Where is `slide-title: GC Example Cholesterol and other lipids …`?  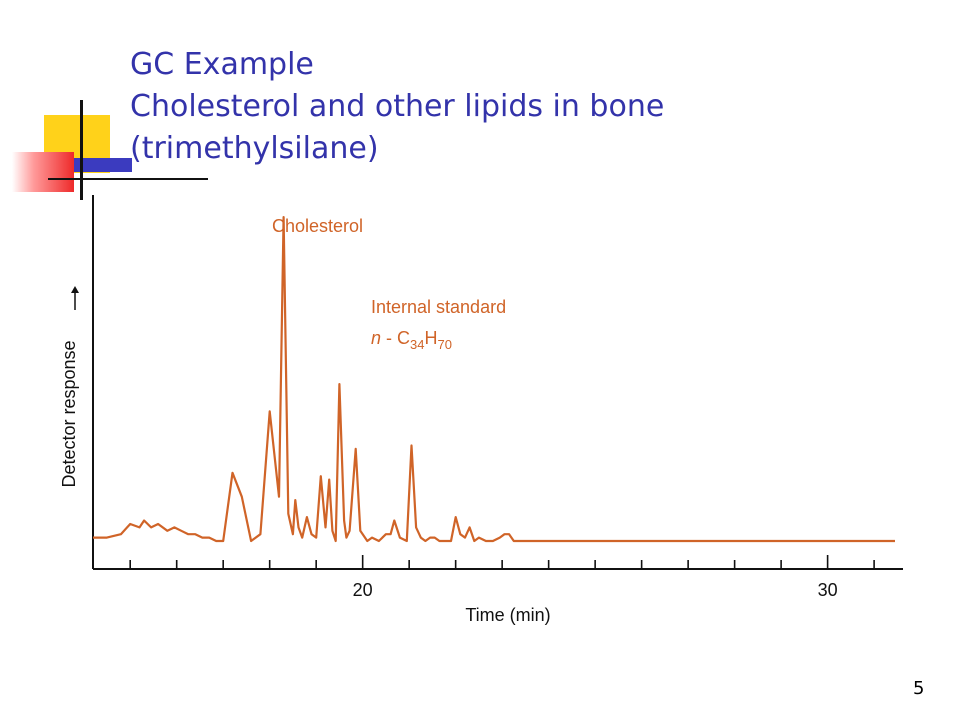
slide-title: GC Example Cholesterol and other lipids … is located at coordinates (397, 107).